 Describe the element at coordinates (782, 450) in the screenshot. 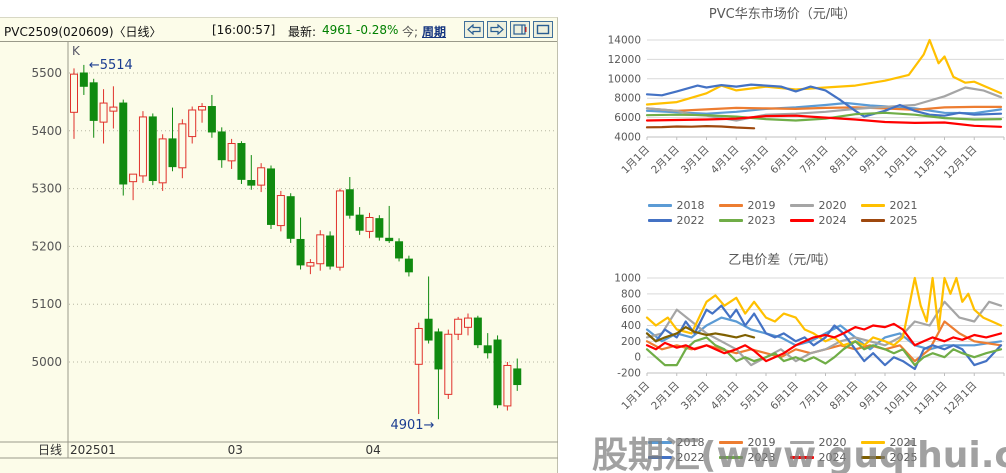

I see `chart2-legend: 2018 2019 2020 2021 2022 2023 2024 2025` at that location.